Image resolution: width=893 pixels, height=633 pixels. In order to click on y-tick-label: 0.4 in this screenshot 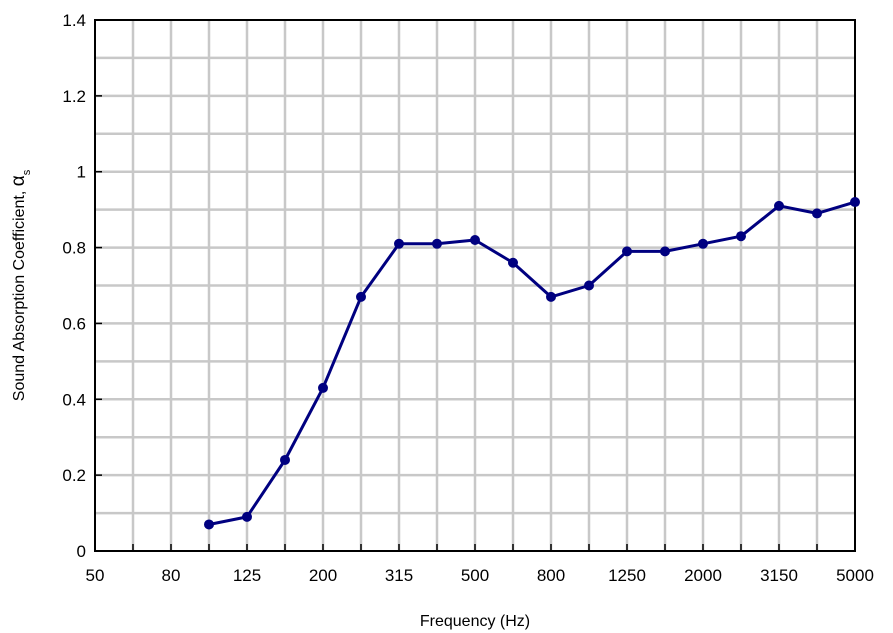, I will do `click(74, 399)`.